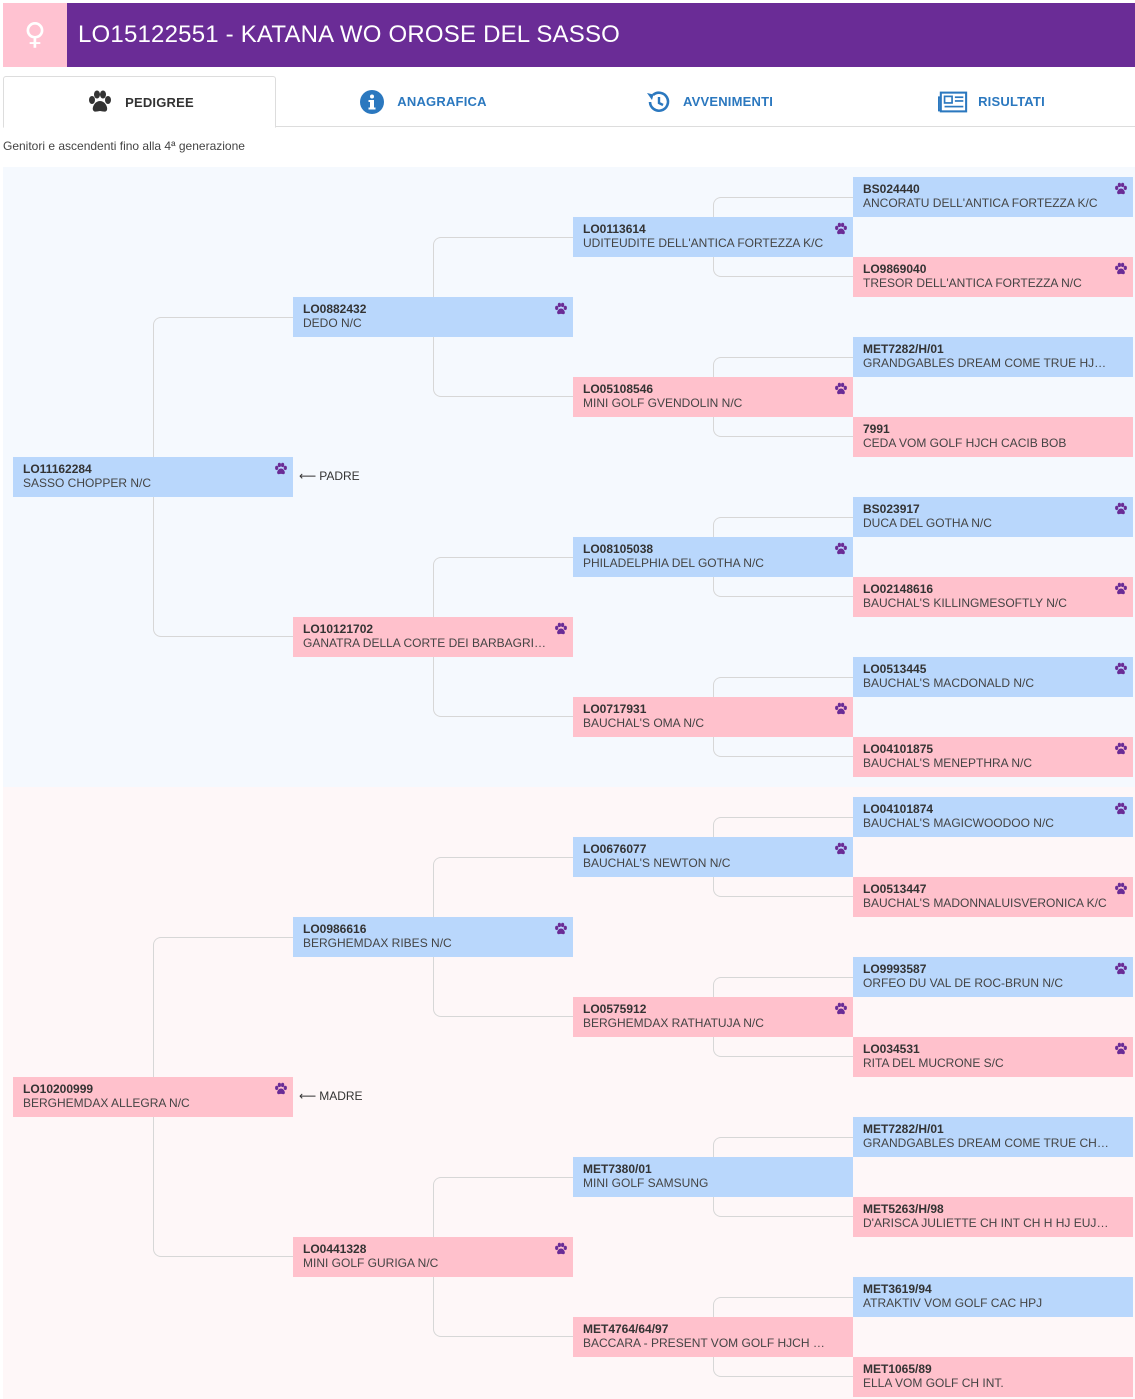 The image size is (1135, 1399). Describe the element at coordinates (933, 1383) in the screenshot. I see `dog-name: ELLA VOM GOLF CH INT.` at that location.